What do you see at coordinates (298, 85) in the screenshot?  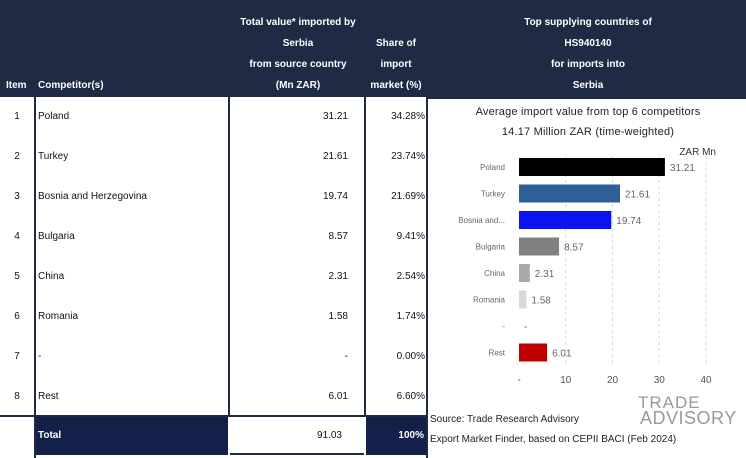 I see `header-value-line4: (Mn ZAR)` at bounding box center [298, 85].